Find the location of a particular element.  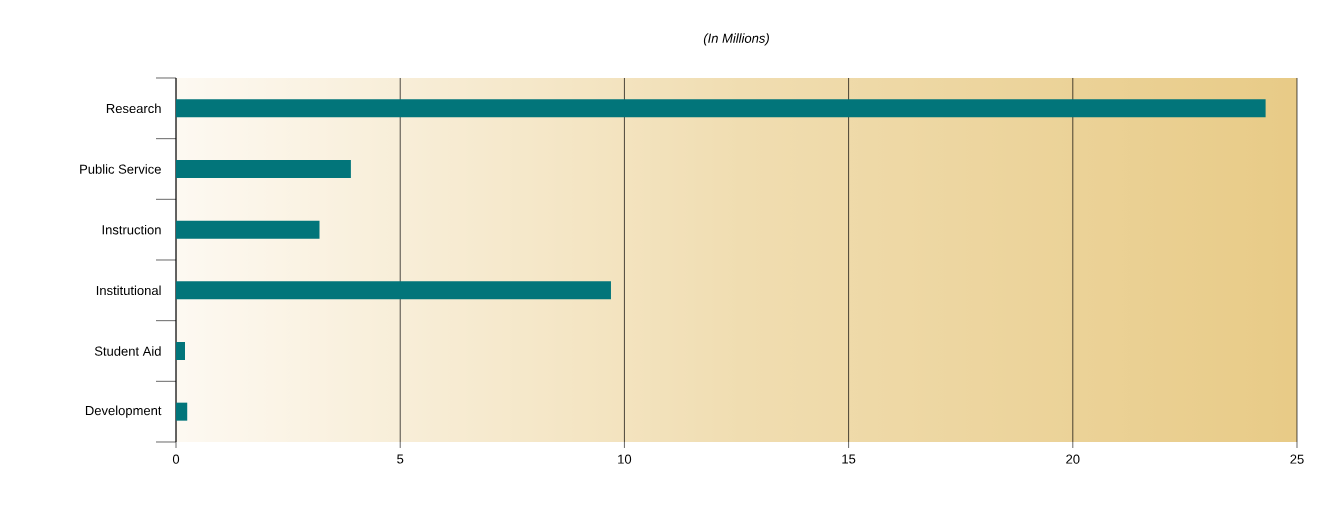

x-tick-label: 5 is located at coordinates (400, 459).